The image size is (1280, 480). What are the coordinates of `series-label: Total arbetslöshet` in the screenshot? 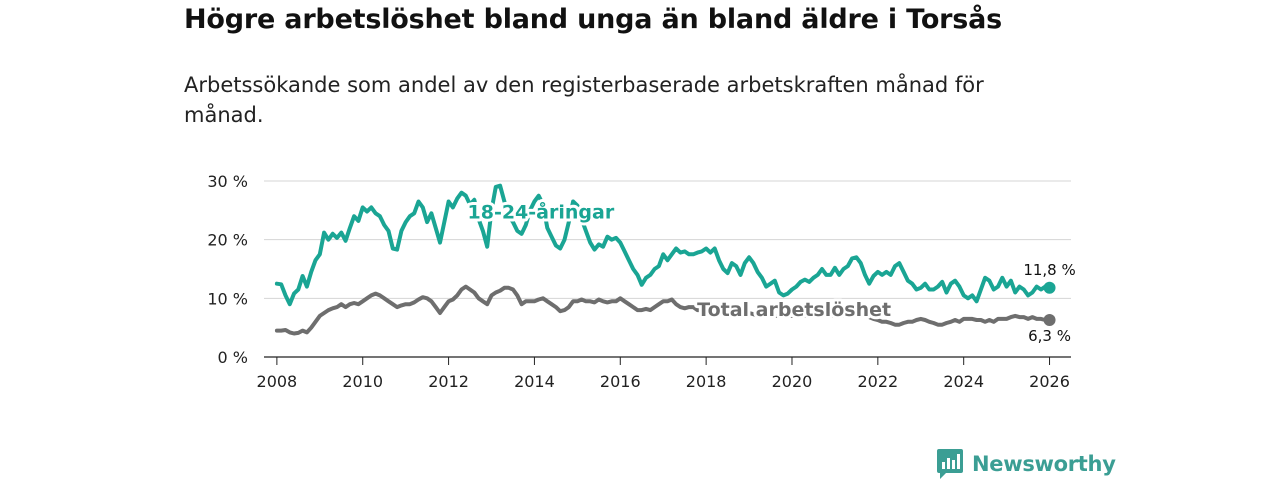 It's located at (794, 310).